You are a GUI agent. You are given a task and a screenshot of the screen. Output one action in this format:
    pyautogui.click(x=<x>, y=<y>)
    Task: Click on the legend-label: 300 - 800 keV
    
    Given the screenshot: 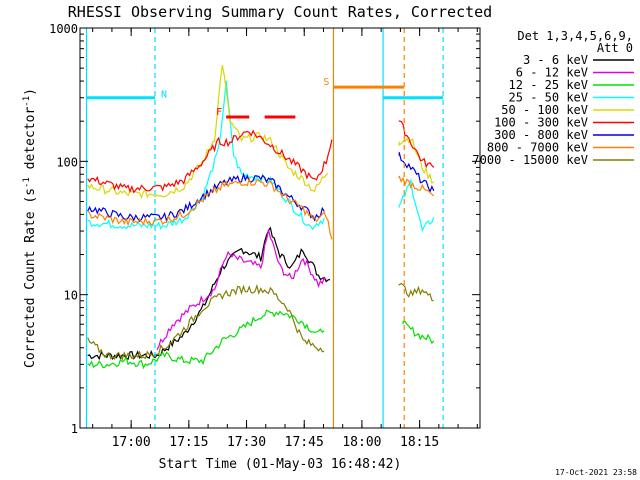 What is the action you would take?
    pyautogui.click(x=541, y=135)
    